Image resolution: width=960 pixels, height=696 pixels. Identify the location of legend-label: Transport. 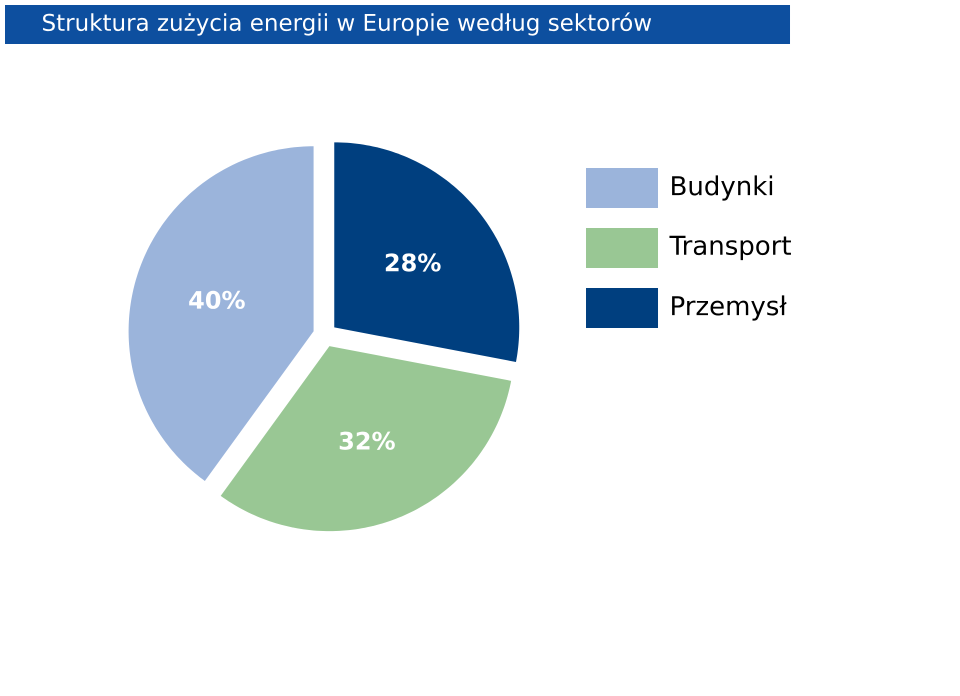
(730, 248).